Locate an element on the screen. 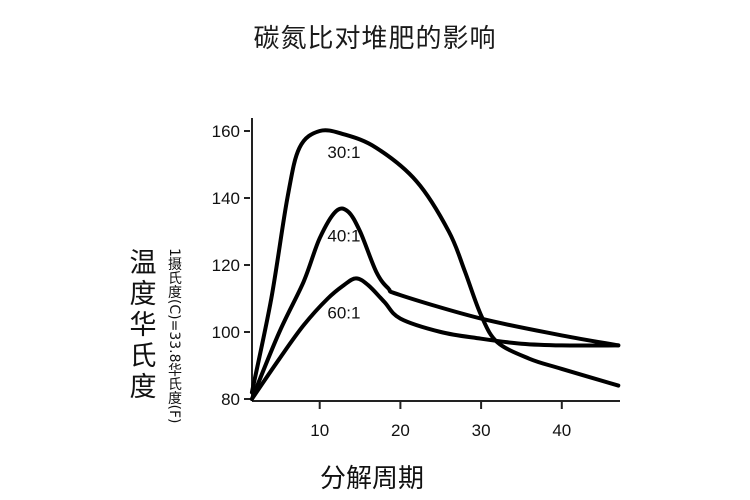 The height and width of the screenshot is (500, 750). y-tick-label: 120 is located at coordinates (226, 265).